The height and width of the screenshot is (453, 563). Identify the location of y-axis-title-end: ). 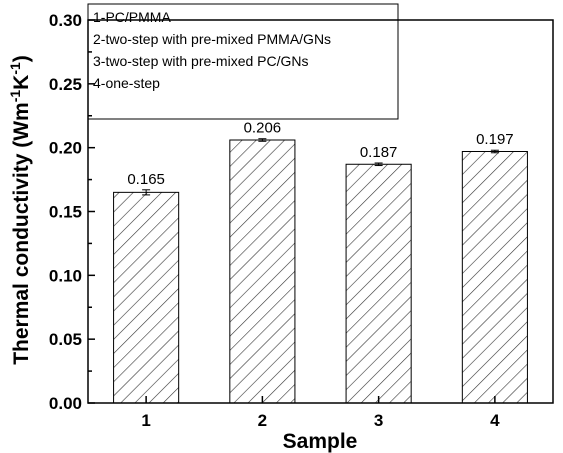
(21, 58).